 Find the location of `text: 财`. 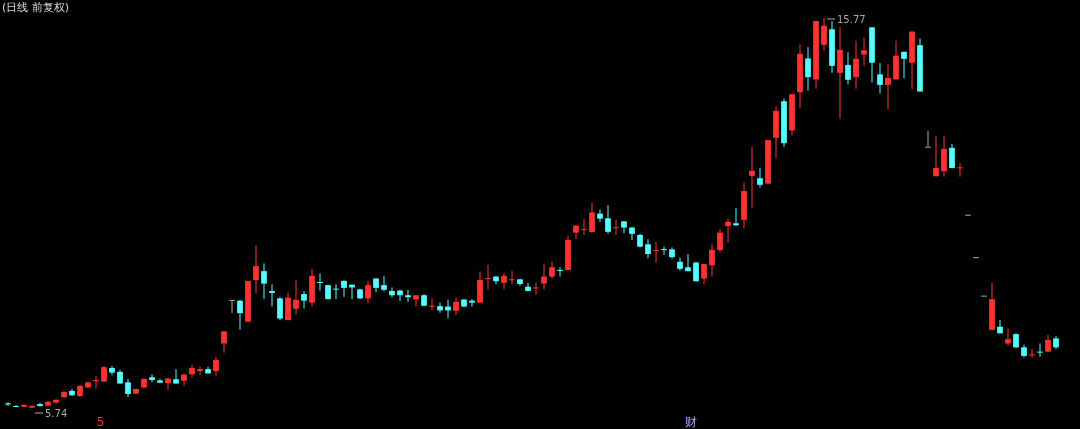

text: 财 is located at coordinates (690, 422).